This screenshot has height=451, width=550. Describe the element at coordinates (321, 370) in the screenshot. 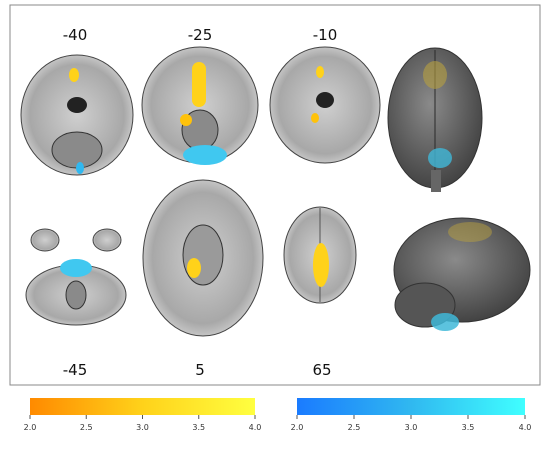

I see `slice-label: 65` at that location.